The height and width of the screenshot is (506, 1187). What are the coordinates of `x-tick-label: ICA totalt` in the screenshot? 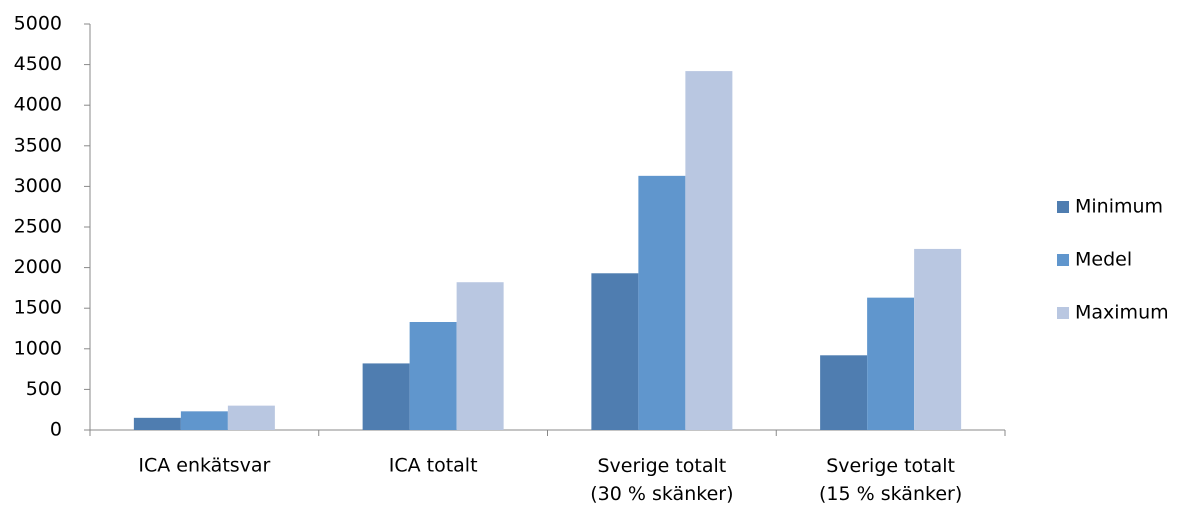 It's located at (433, 466).